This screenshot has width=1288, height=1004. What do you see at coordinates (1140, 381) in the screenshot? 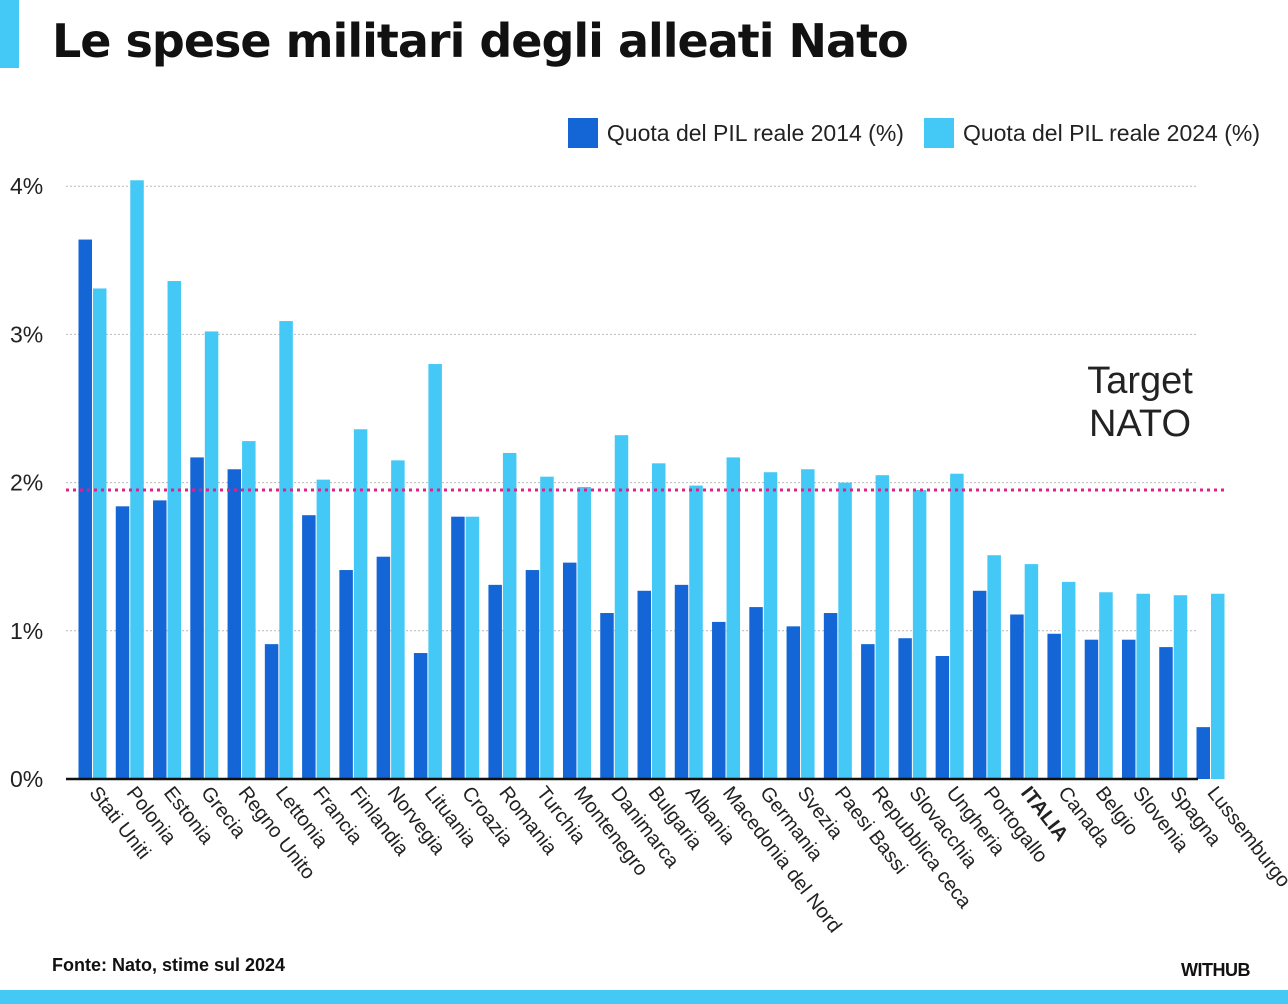
I see `target-label: Target` at bounding box center [1140, 381].